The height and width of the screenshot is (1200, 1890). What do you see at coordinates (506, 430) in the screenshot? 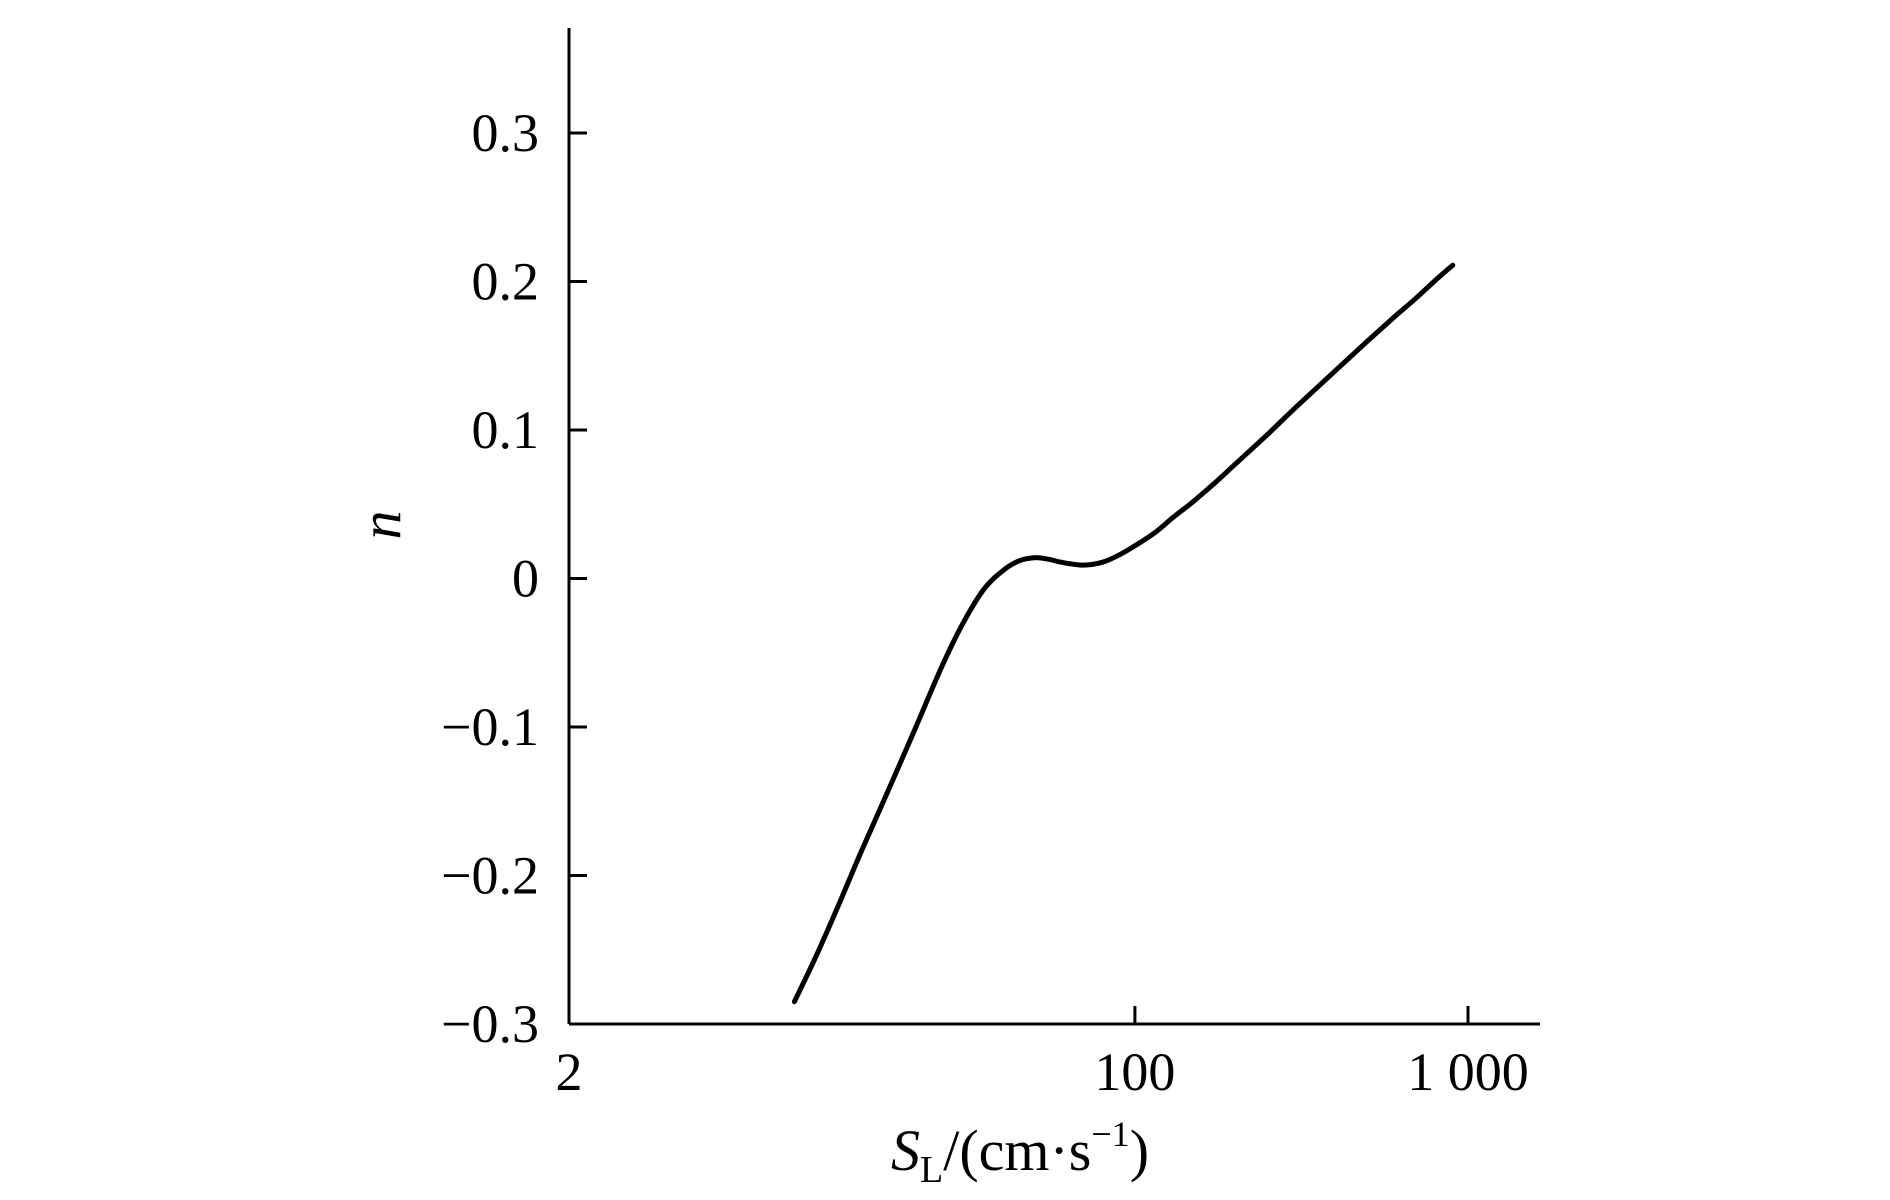
I see `y-tick-label: 0.1` at bounding box center [506, 430].